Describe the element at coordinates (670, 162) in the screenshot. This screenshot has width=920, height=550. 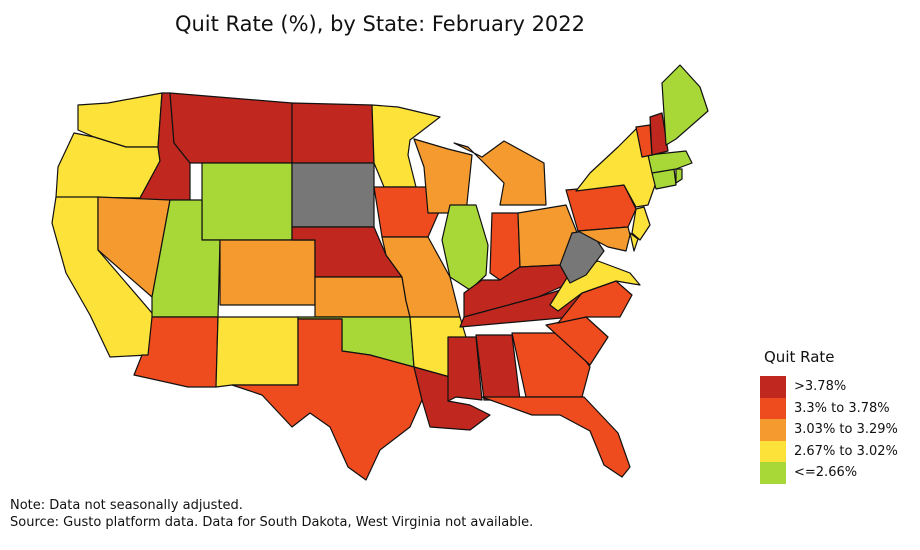
I see `state-ma` at that location.